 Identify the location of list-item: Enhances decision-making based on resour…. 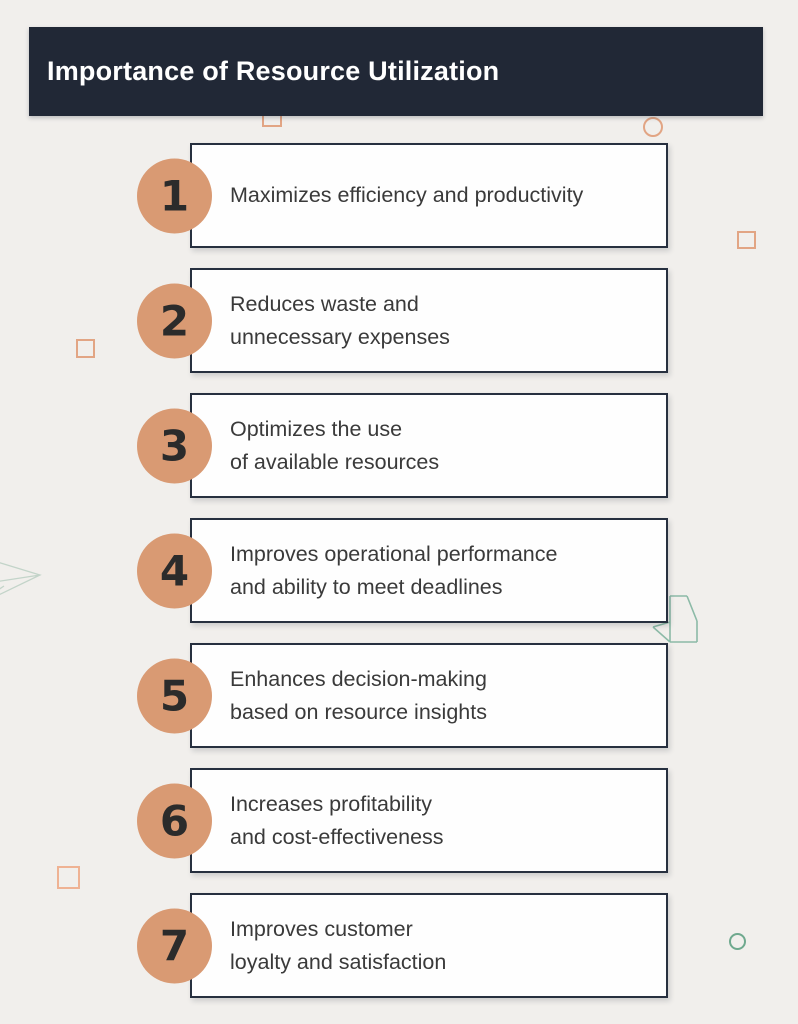
(407, 695).